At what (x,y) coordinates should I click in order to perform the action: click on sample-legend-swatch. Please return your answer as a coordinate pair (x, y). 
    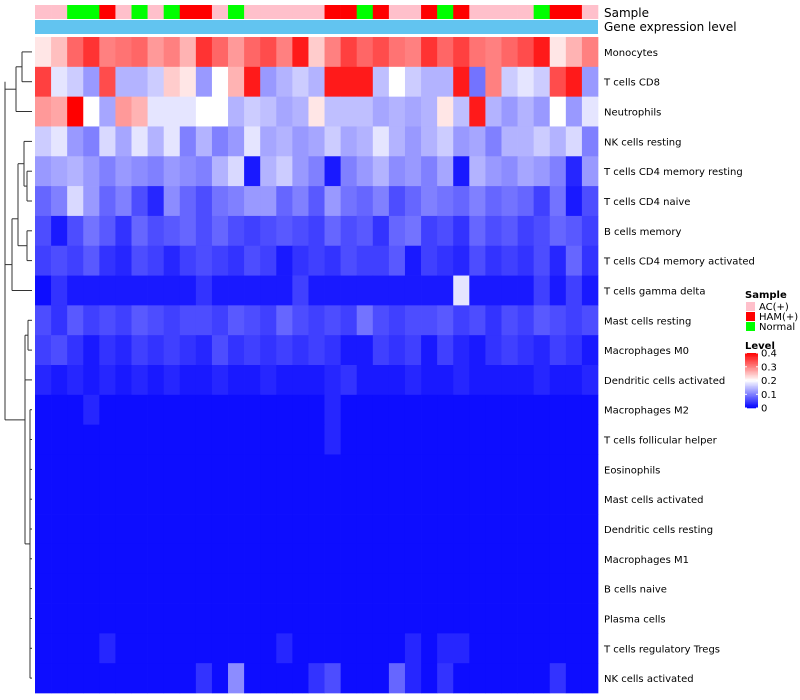
    Looking at the image, I should click on (750, 316).